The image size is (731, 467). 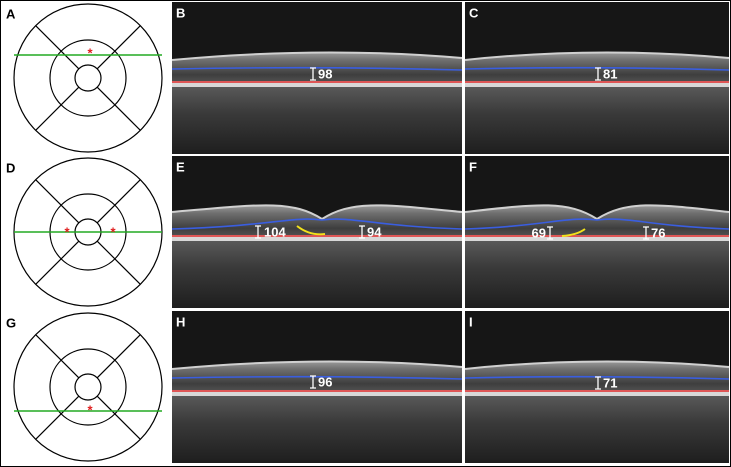 What do you see at coordinates (180, 12) in the screenshot?
I see `panel-label: B` at bounding box center [180, 12].